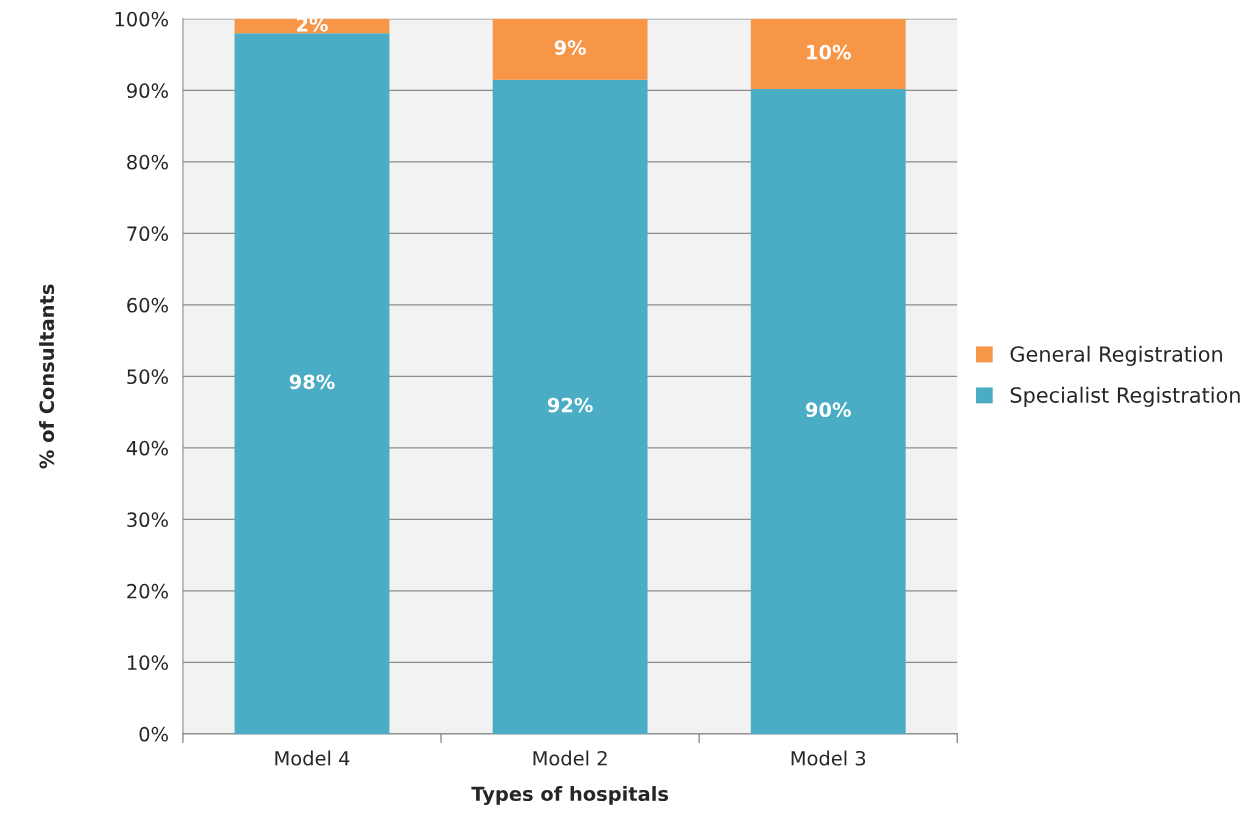  Describe the element at coordinates (141, 19) in the screenshot. I see `y-tick-label: 100%` at that location.